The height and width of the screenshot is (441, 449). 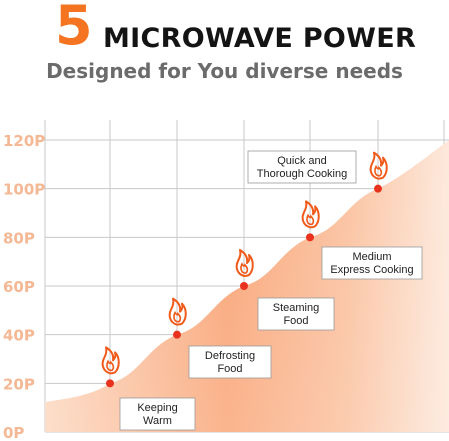 I want to click on y-tick-label: 120P, so click(x=24, y=141).